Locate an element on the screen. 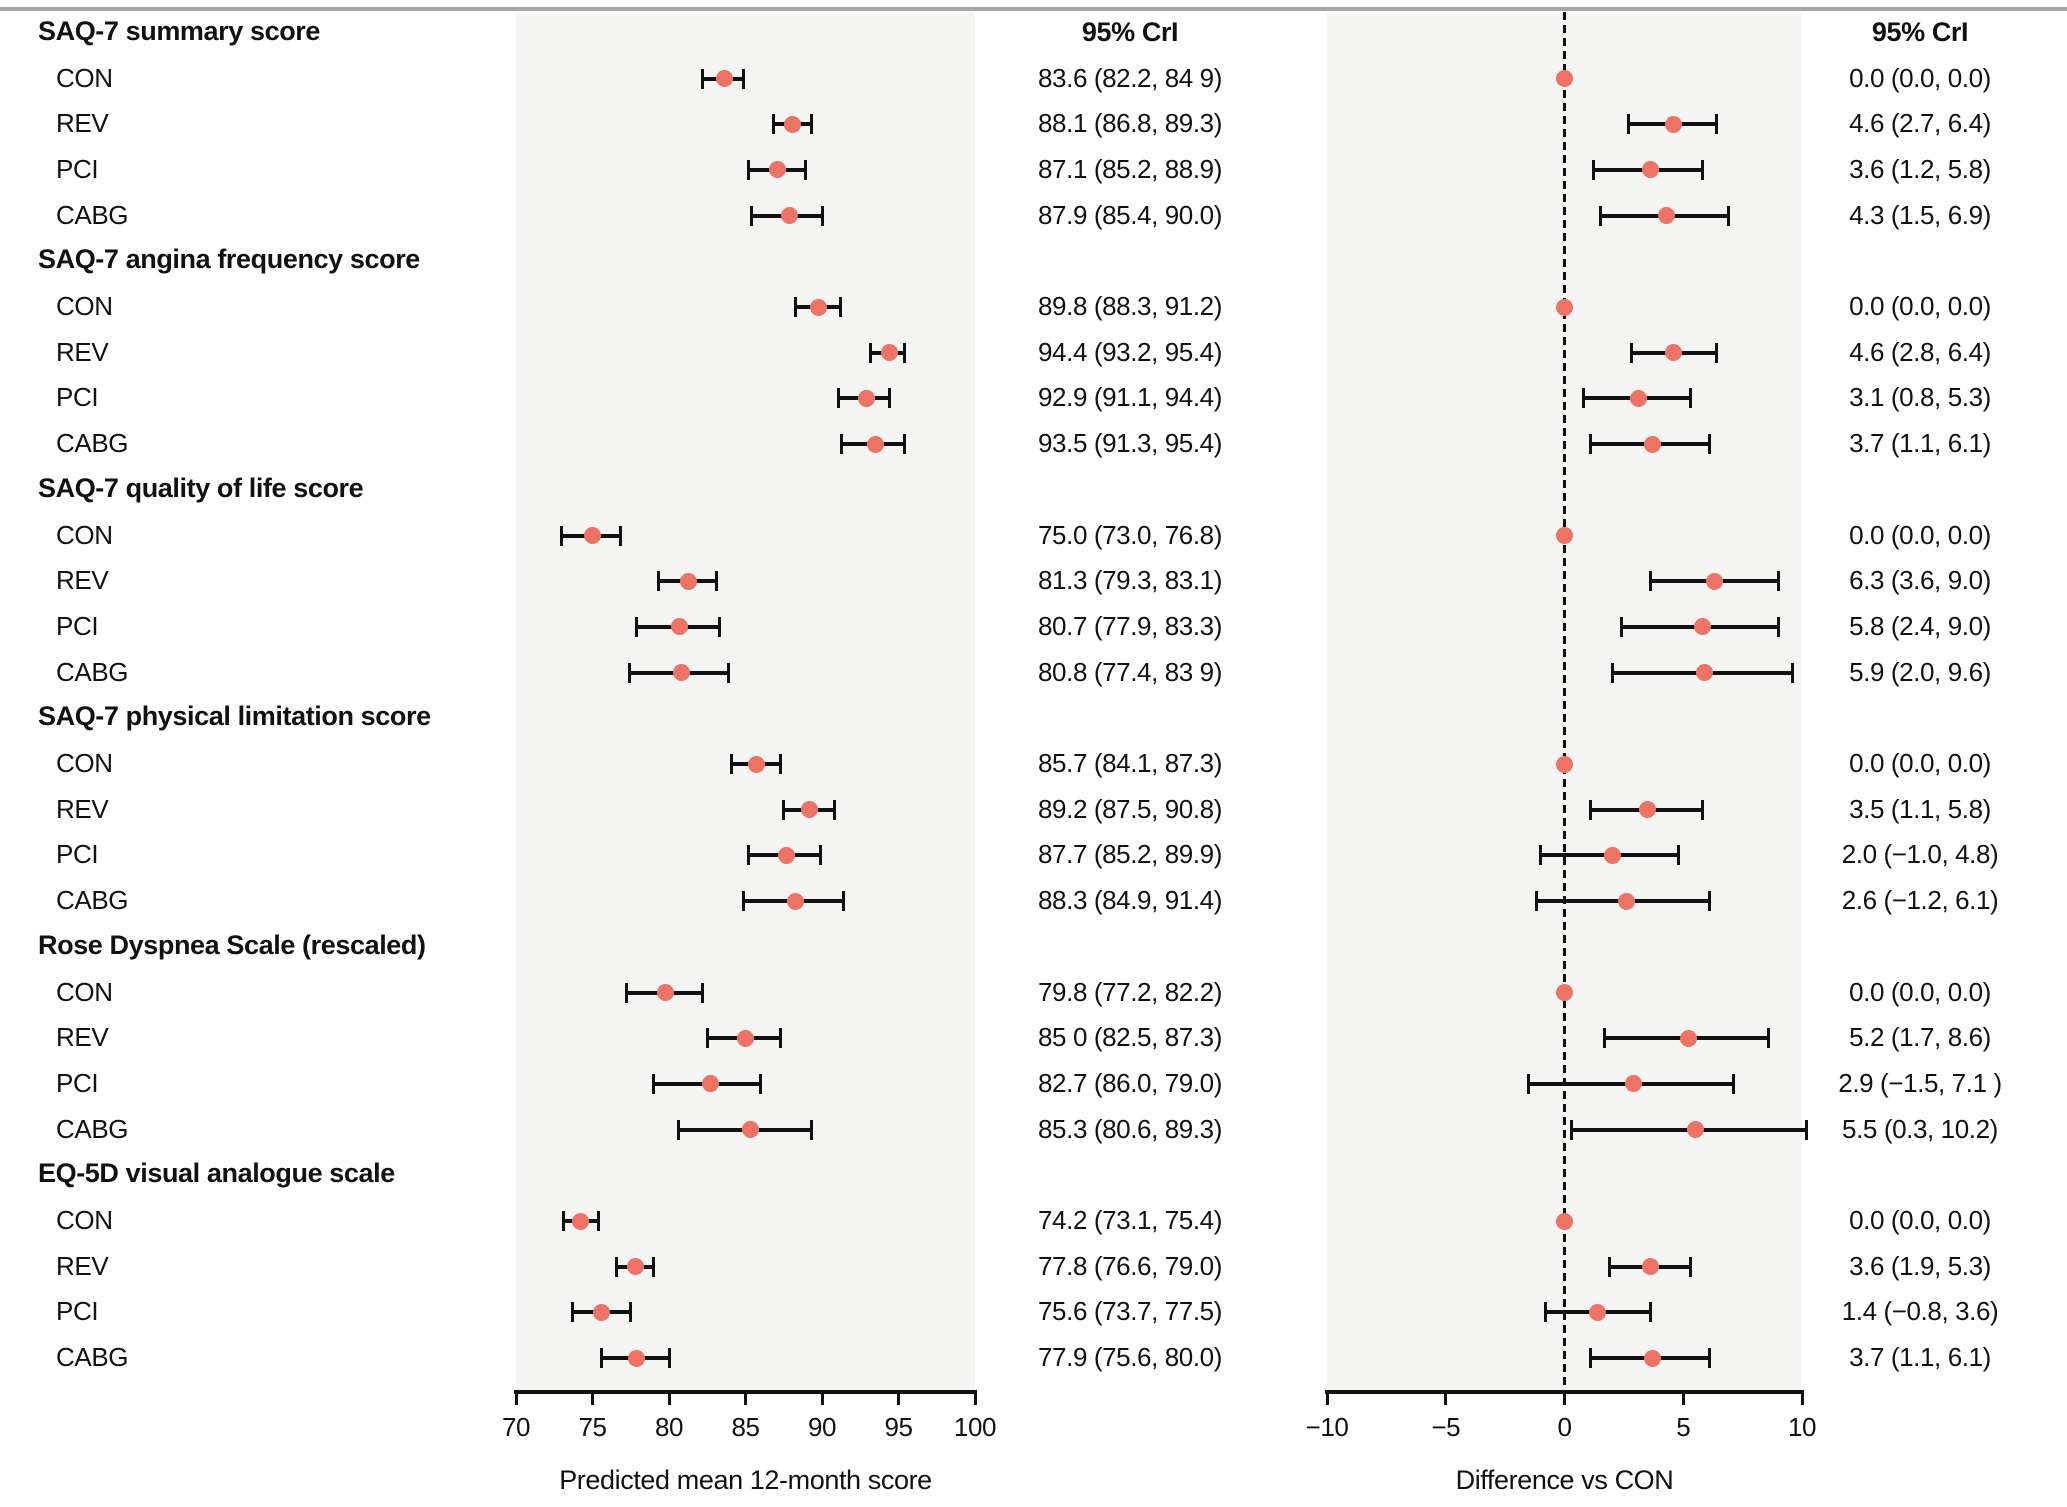 The width and height of the screenshot is (2067, 1507). ci-text-right: 3.1 (0.8, 5.3) is located at coordinates (1920, 397).